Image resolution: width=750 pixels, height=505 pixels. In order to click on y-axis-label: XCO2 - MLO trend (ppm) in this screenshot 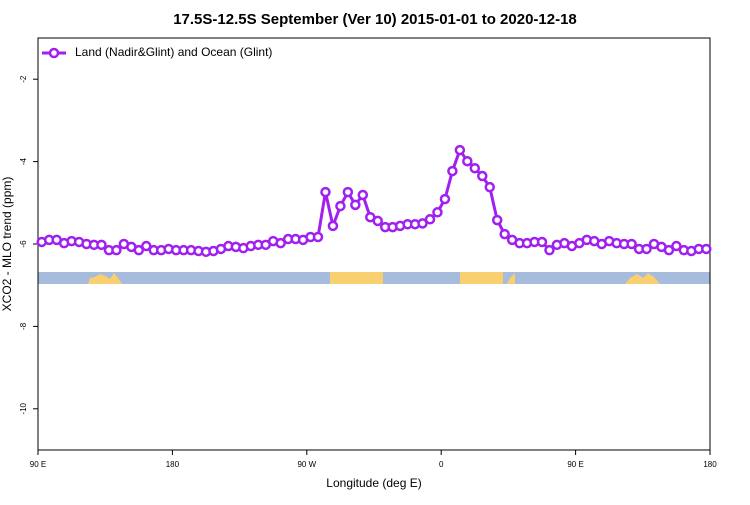, I will do `click(7, 244)`.